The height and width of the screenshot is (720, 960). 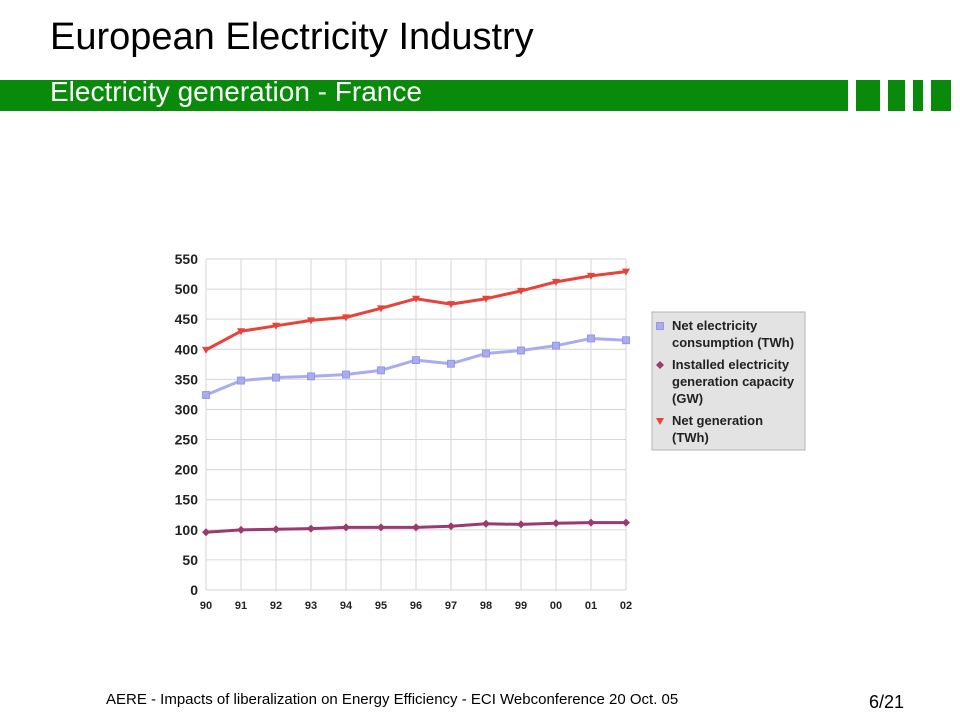 What do you see at coordinates (190, 560) in the screenshot?
I see `y-tick-label: 50` at bounding box center [190, 560].